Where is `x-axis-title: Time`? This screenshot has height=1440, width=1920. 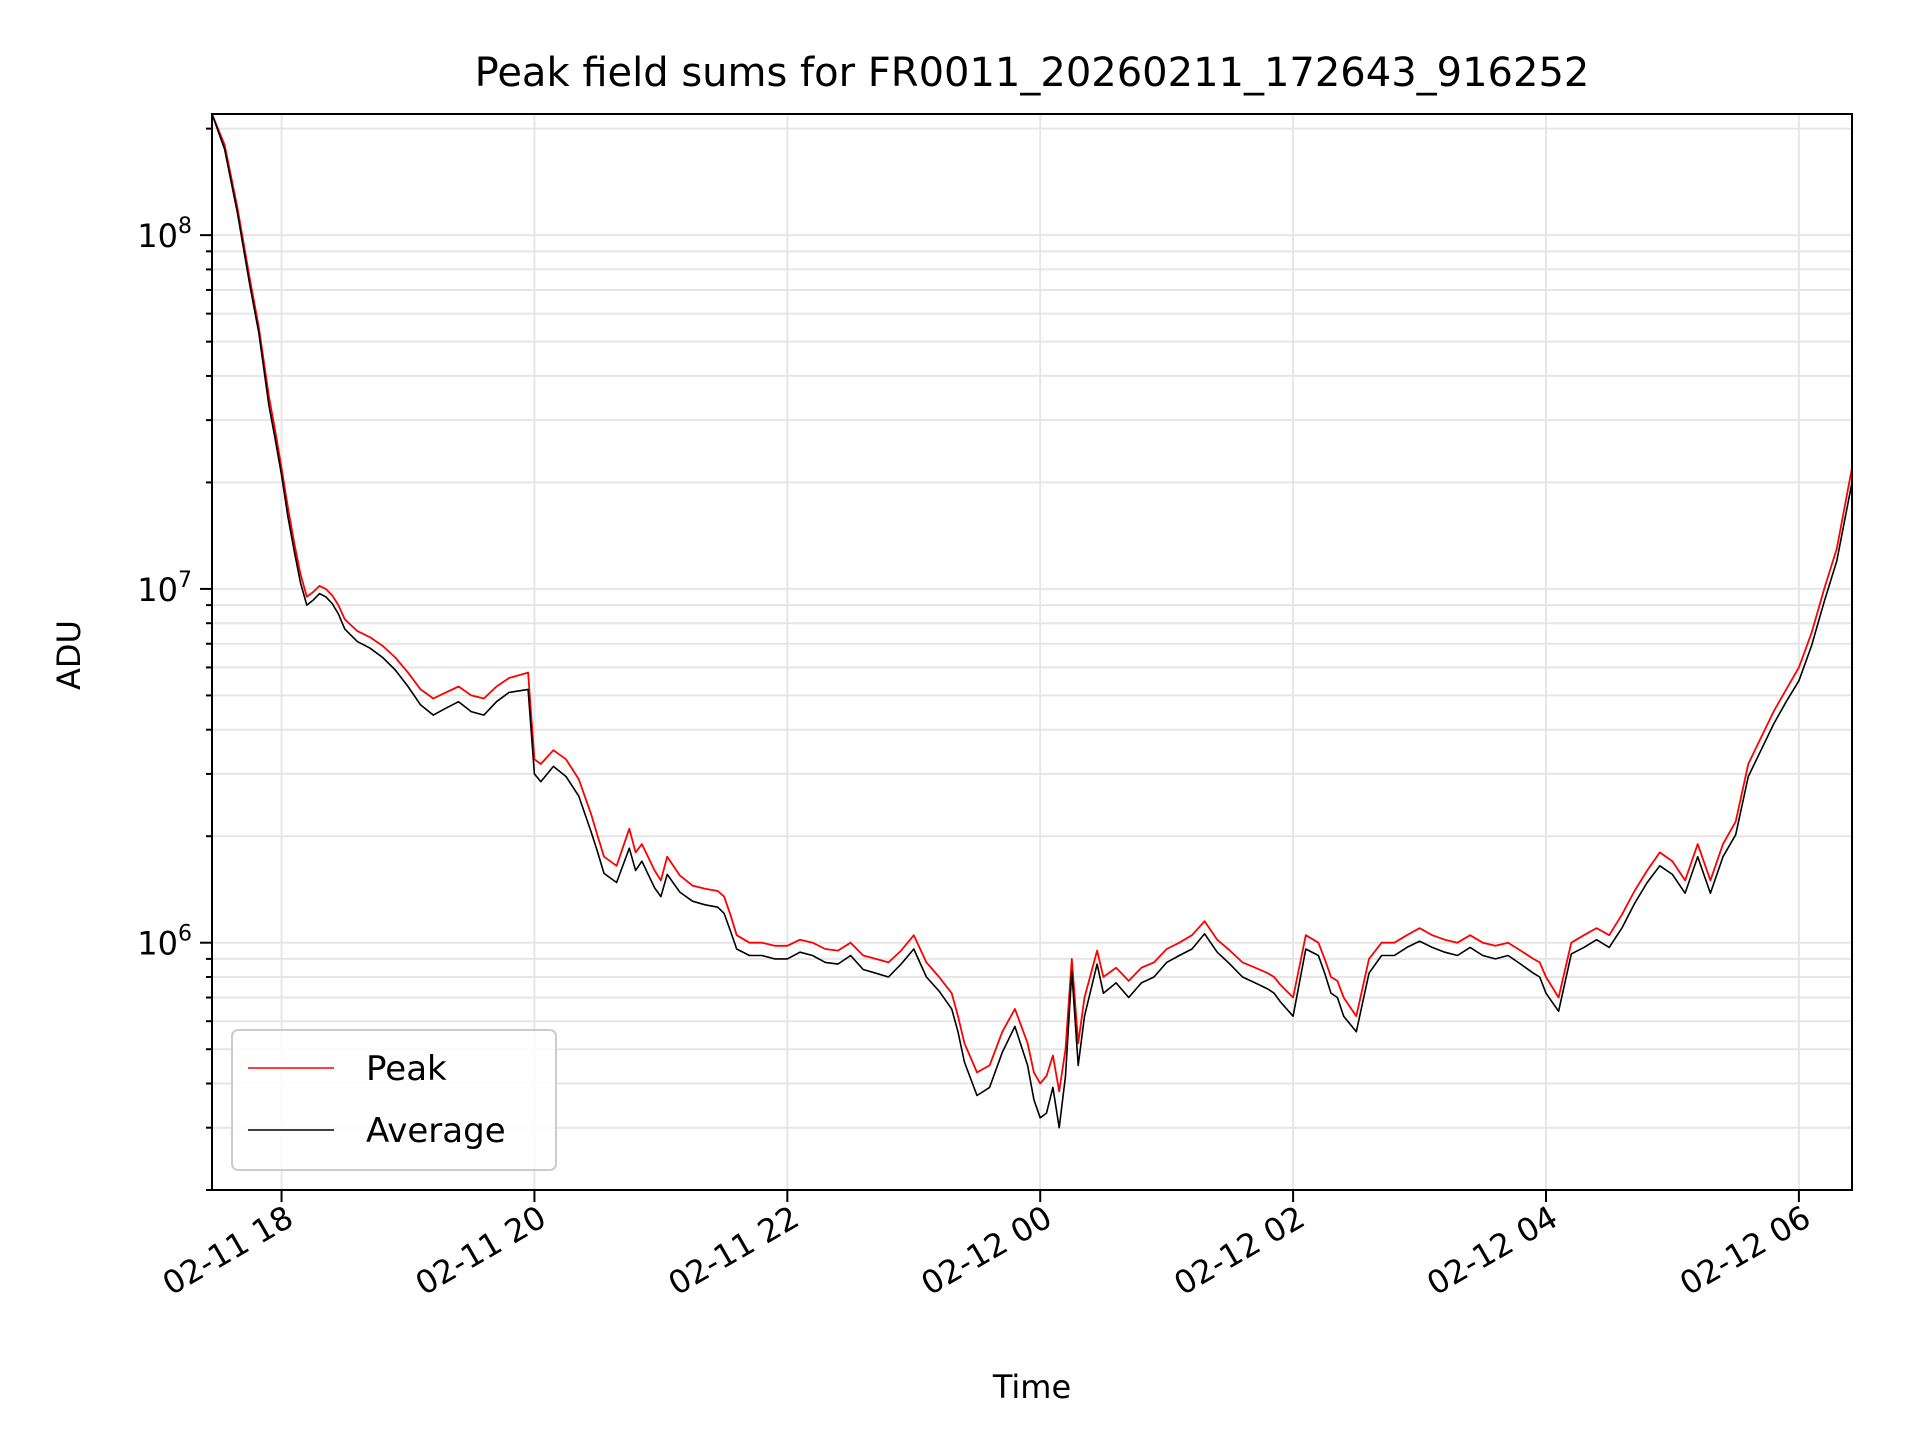 x-axis-title: Time is located at coordinates (1031, 1387).